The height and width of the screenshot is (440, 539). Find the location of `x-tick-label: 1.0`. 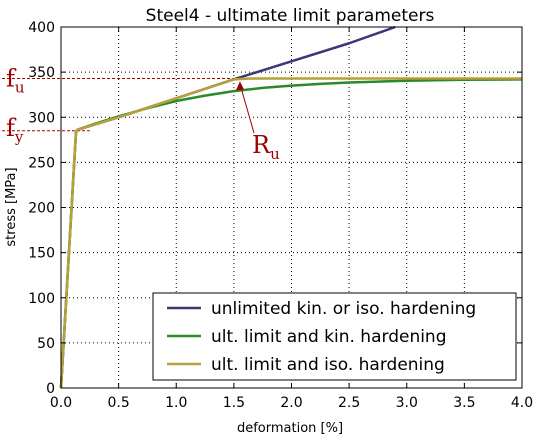

x-tick-label: 1.0 is located at coordinates (176, 403).